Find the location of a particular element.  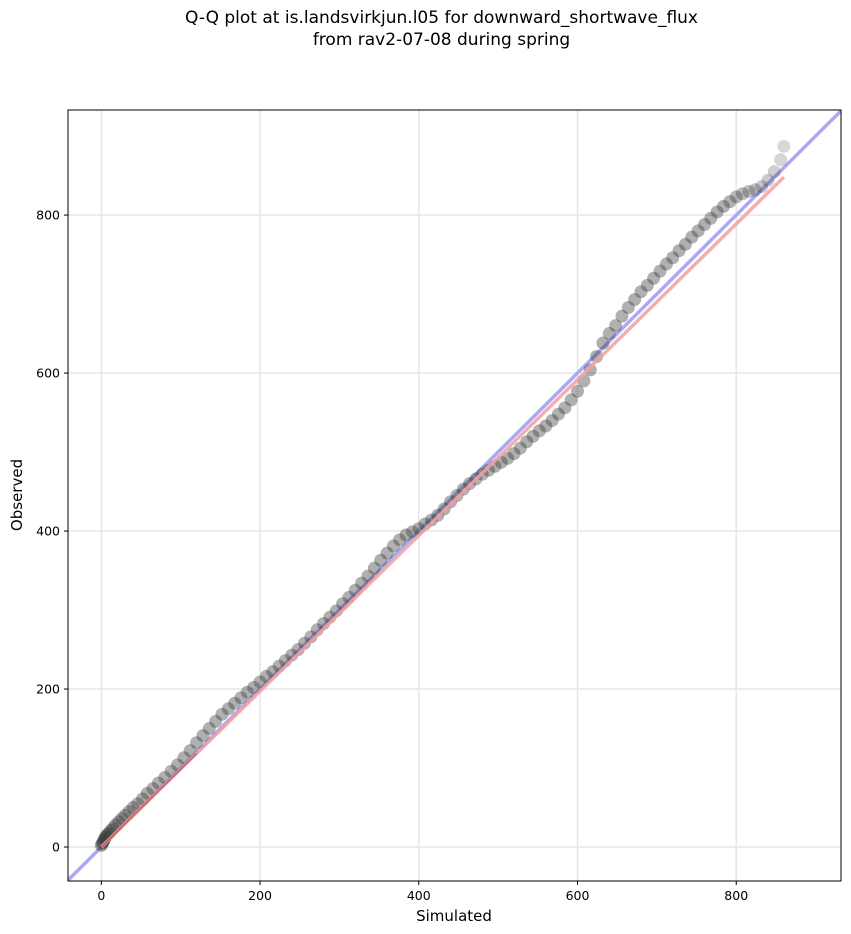

y-tick-label: 800 is located at coordinates (48, 215).